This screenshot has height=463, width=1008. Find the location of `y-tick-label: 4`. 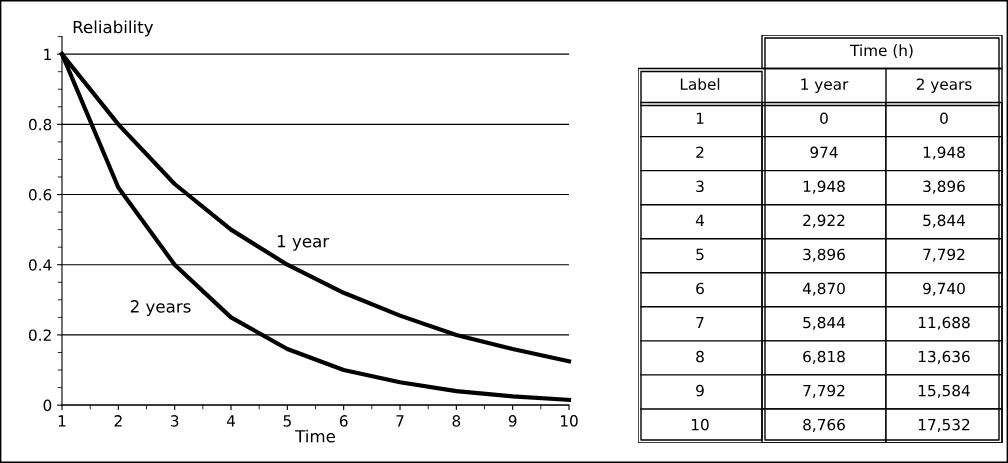

y-tick-label: 4 is located at coordinates (699, 220).